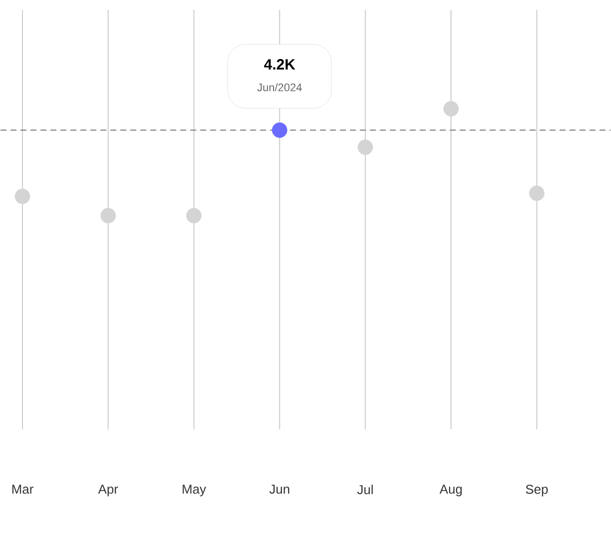 This screenshot has width=611, height=554. Describe the element at coordinates (194, 490) in the screenshot. I see `x-tick-label: May` at that location.